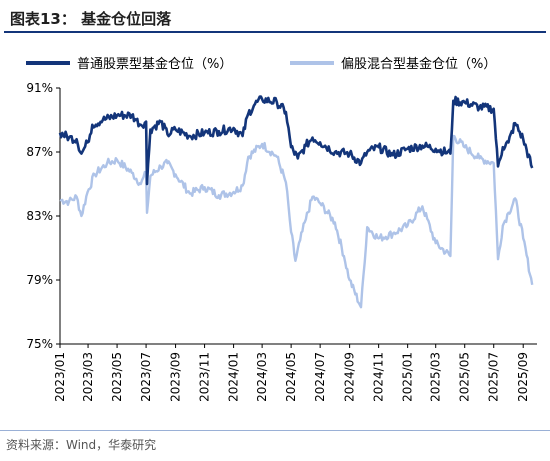 This screenshot has width=550, height=461. I want to click on y-tick-label: 75%, so click(39, 344).